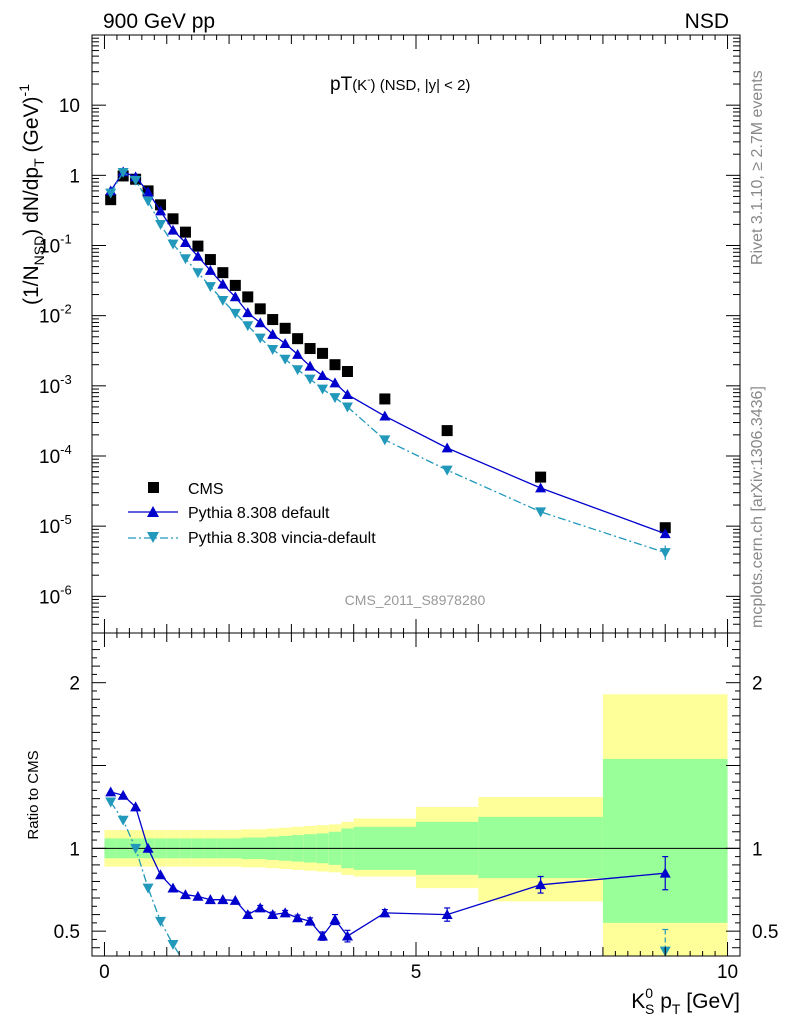 This screenshot has width=786, height=1024. Describe the element at coordinates (649, 1009) in the screenshot. I see `x-axis-label-sub: S` at that location.